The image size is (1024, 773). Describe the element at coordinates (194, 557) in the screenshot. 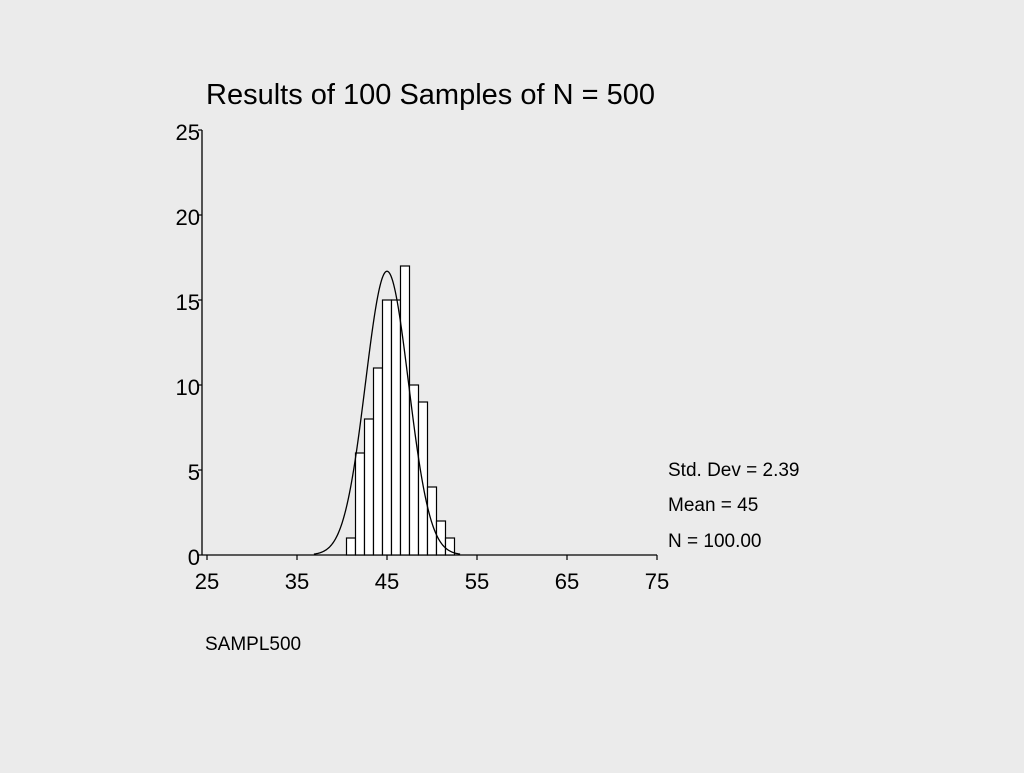

I see `y-tick-label: 0` at that location.